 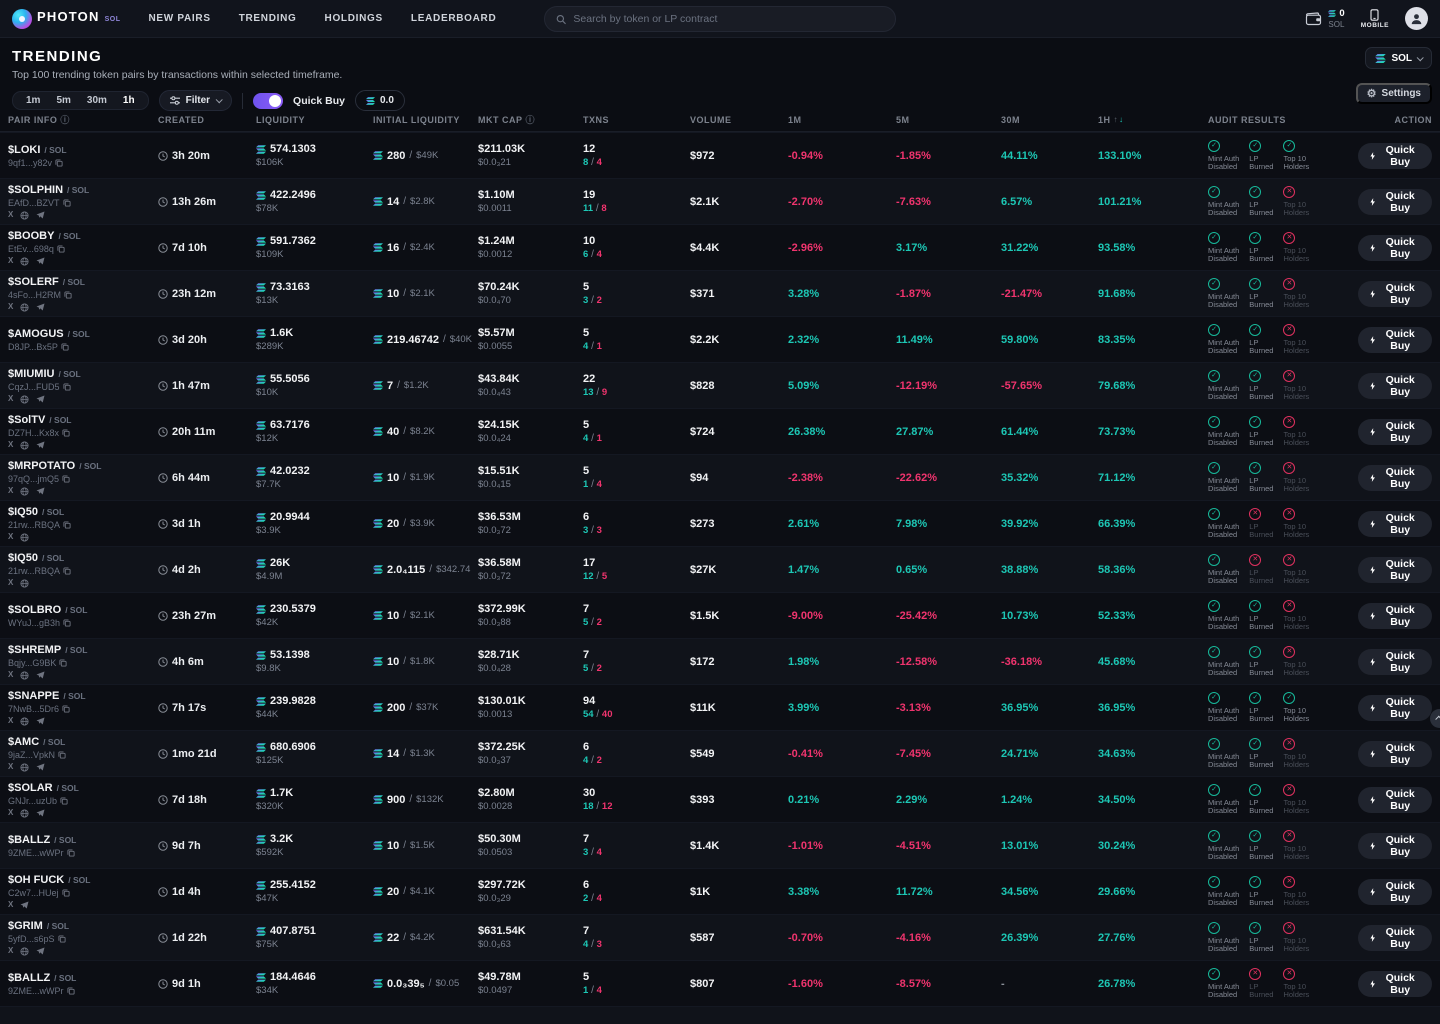 I want to click on table-row: $GRIM / SOL 5yfD...s6pS X 1d 22h 407.87, so click(x=720, y=937).